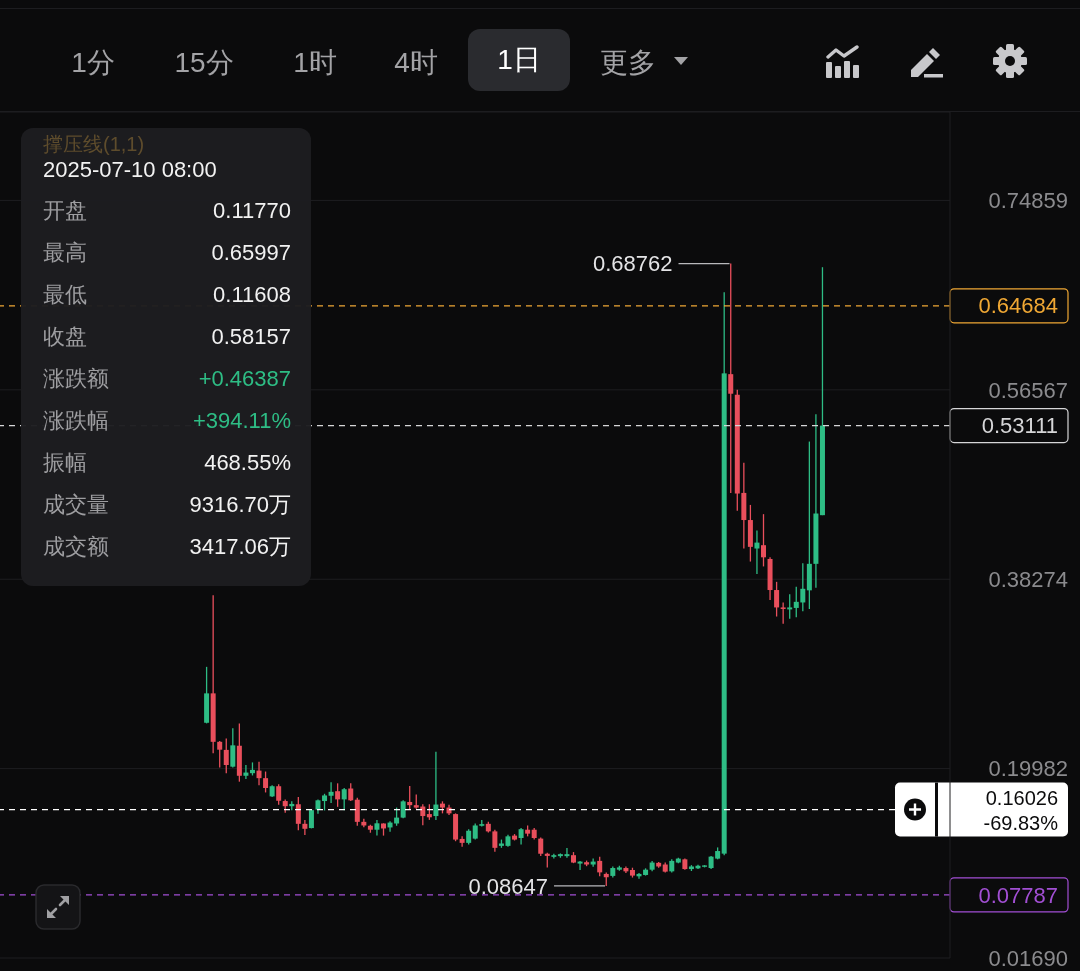 The image size is (1080, 971). I want to click on y-tick-label: 0.74859, so click(1028, 201).